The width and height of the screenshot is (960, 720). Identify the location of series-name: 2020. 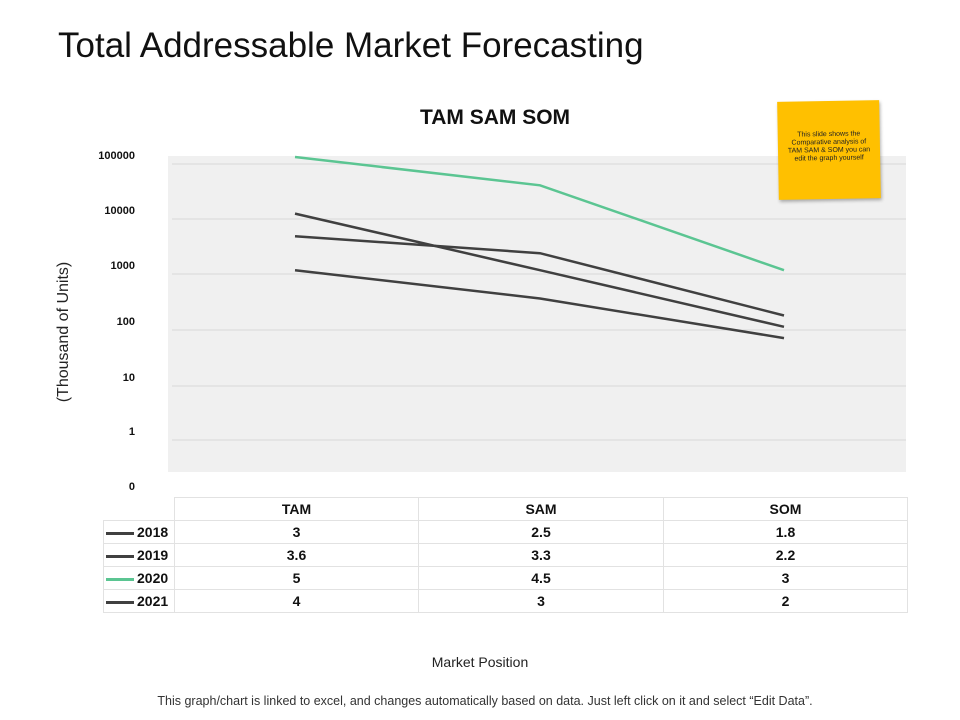
(153, 578).